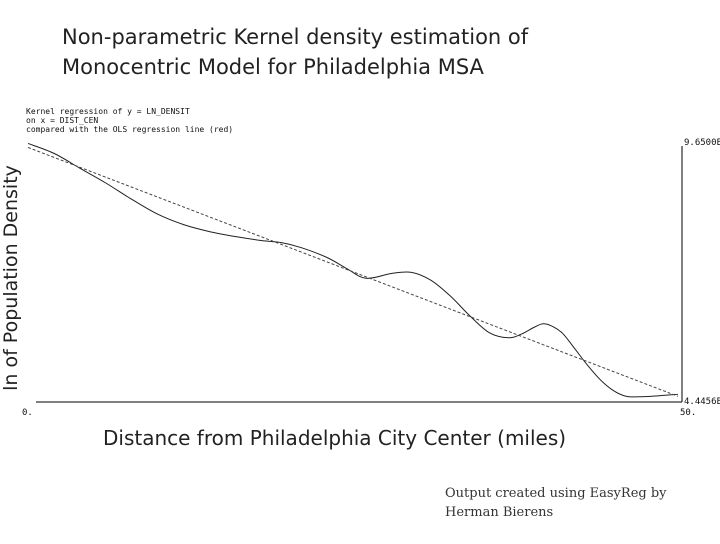 The image size is (720, 544). What do you see at coordinates (702, 143) in the screenshot?
I see `y-tick-label-max: 9.6500E` at bounding box center [702, 143].